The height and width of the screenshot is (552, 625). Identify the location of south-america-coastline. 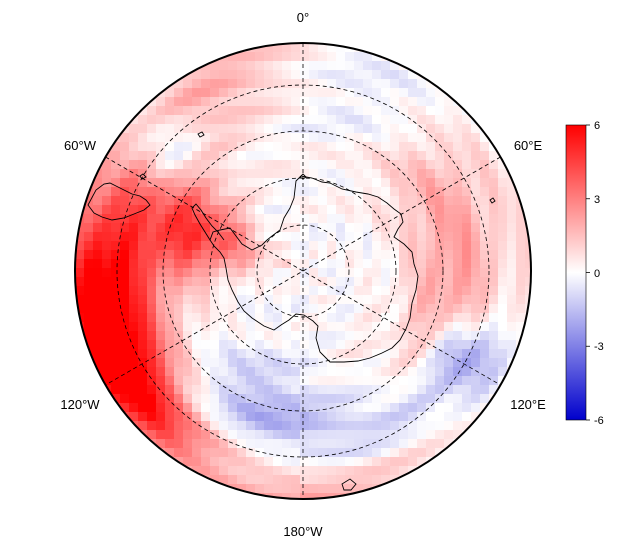
(119, 201).